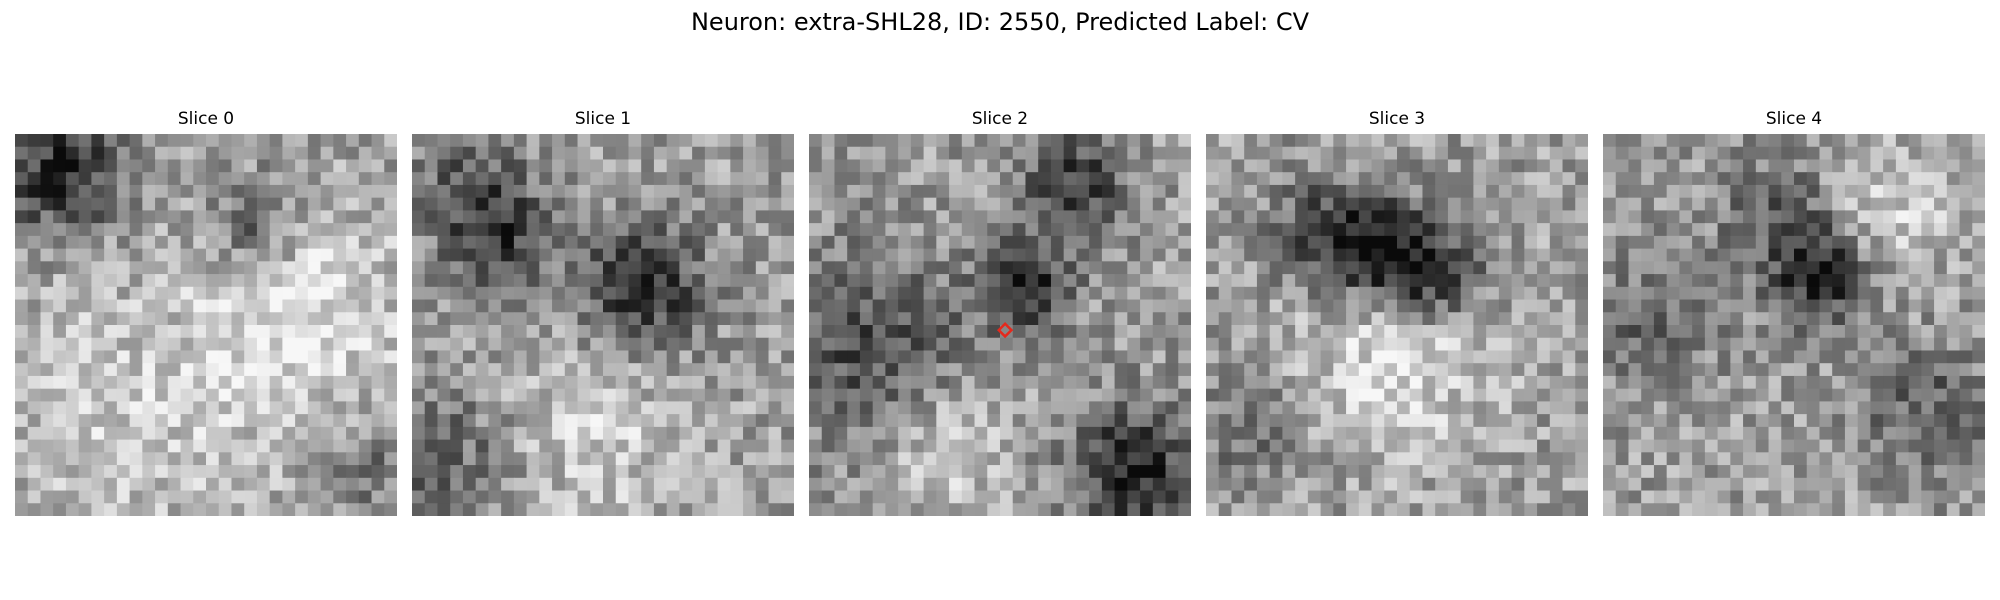  Describe the element at coordinates (1794, 325) in the screenshot. I see `slice-4-image` at that location.